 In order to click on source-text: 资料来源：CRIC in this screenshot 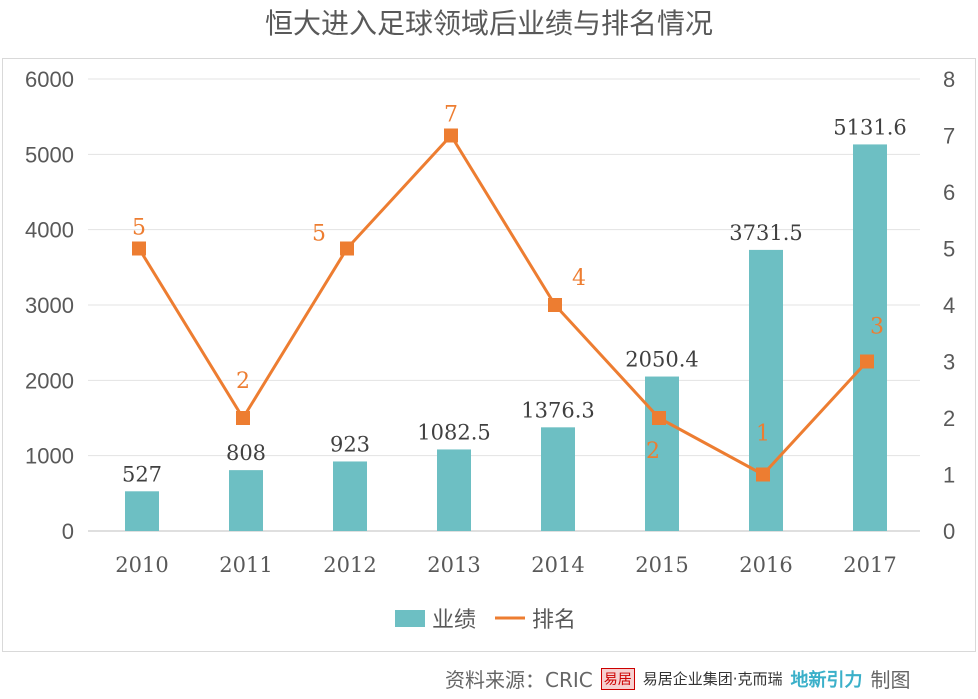, I will do `click(519, 680)`.